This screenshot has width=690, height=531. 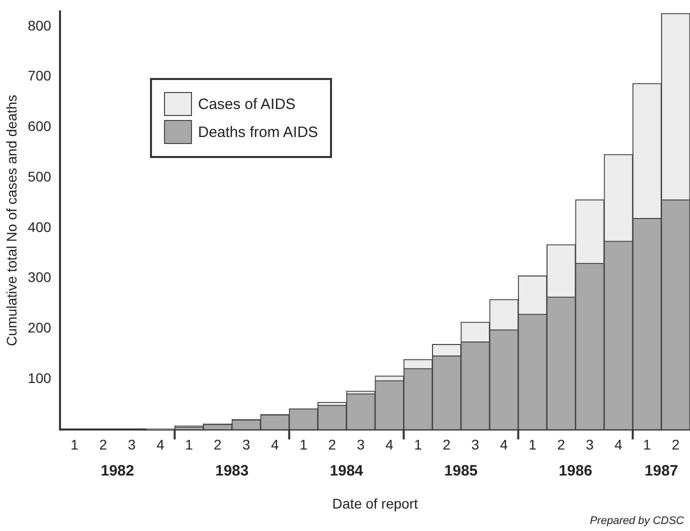 I want to click on text: 1984, so click(x=347, y=471).